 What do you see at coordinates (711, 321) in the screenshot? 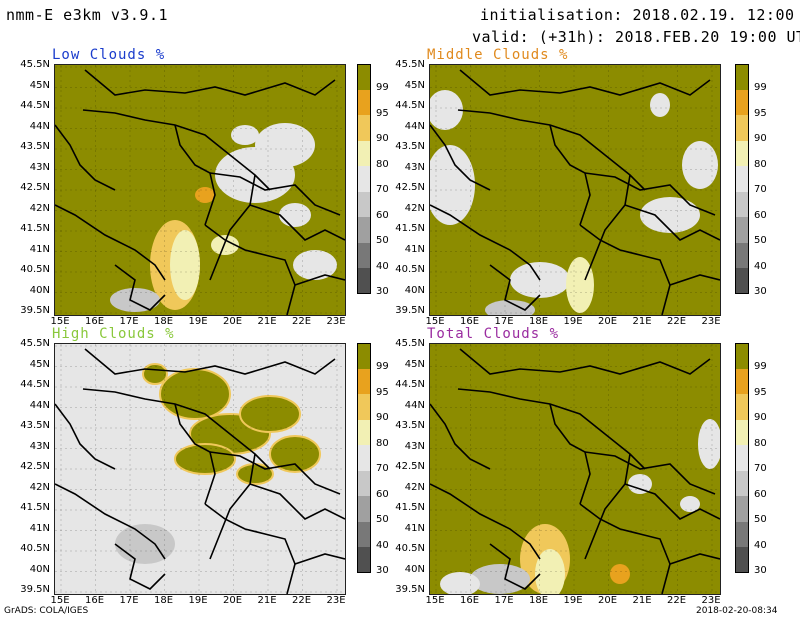
I see `longitude-tick: 23E` at bounding box center [711, 321].